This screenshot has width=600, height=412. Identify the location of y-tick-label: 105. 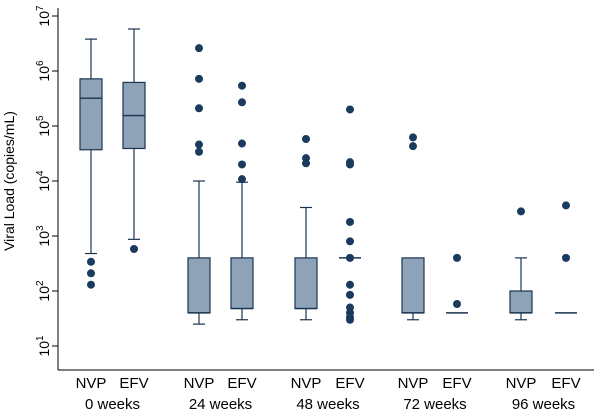
(43, 126).